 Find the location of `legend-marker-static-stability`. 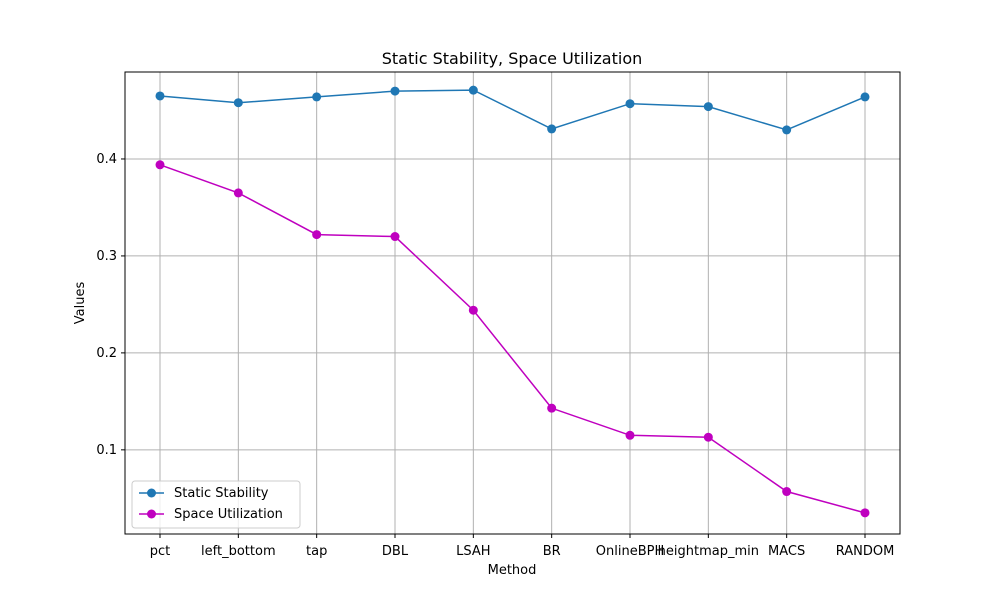

legend-marker-static-stability is located at coordinates (151, 493).